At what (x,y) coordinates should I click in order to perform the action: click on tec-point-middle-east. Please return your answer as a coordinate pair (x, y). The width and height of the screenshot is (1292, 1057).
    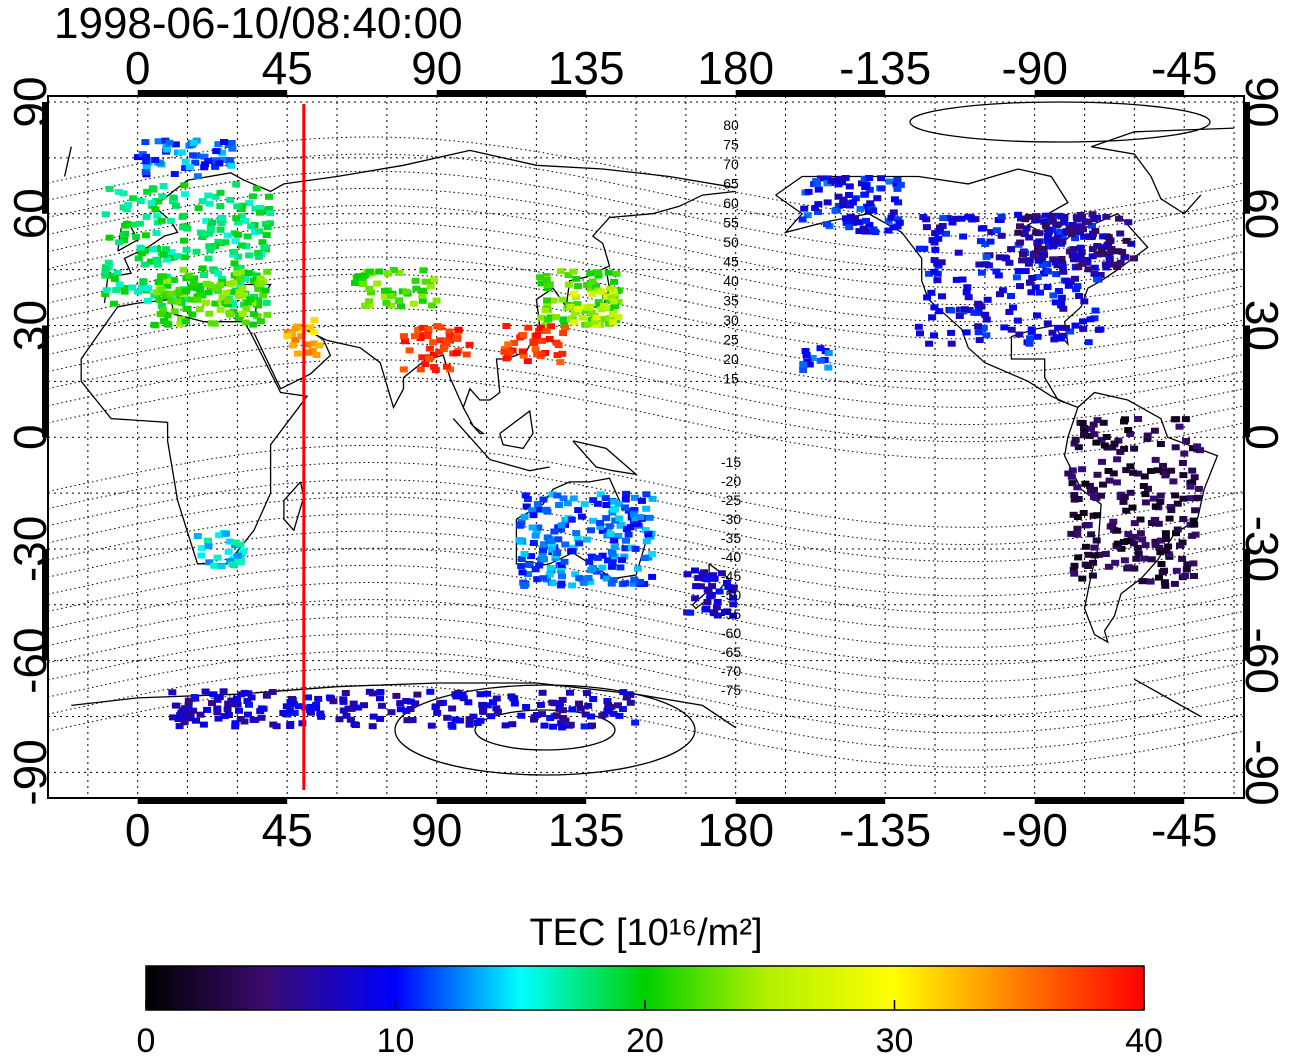
    Looking at the image, I should click on (314, 320).